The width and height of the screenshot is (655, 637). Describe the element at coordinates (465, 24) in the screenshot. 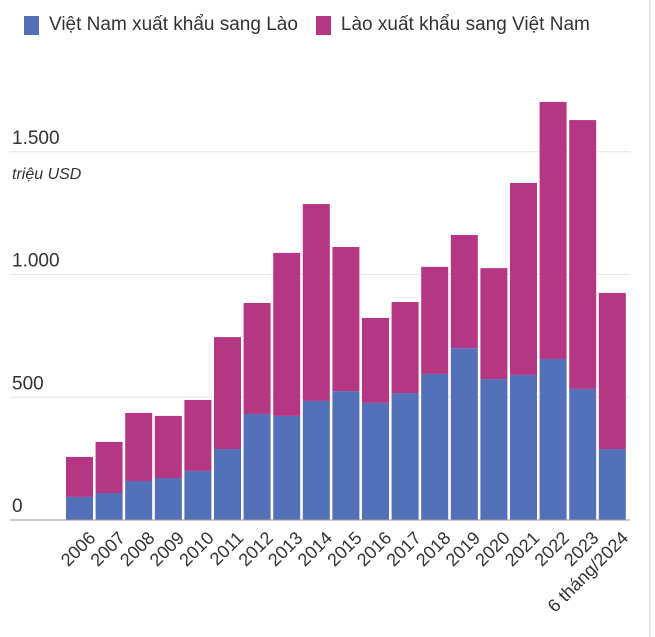

I see `legend-label: Lào xuất khẩu sang Việt Nam` at that location.